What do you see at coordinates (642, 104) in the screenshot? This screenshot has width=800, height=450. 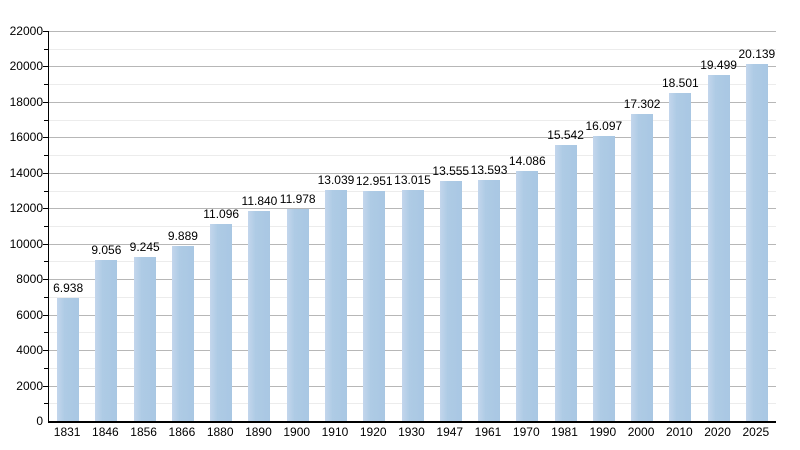 I see `bar-value-label: 17.302` at bounding box center [642, 104].